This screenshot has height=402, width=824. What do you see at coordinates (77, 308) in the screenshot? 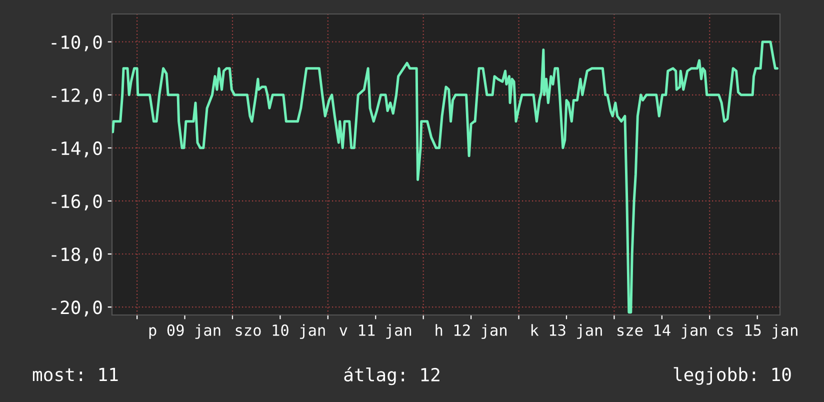
I see `y-tick-label: -20,0` at bounding box center [77, 308].